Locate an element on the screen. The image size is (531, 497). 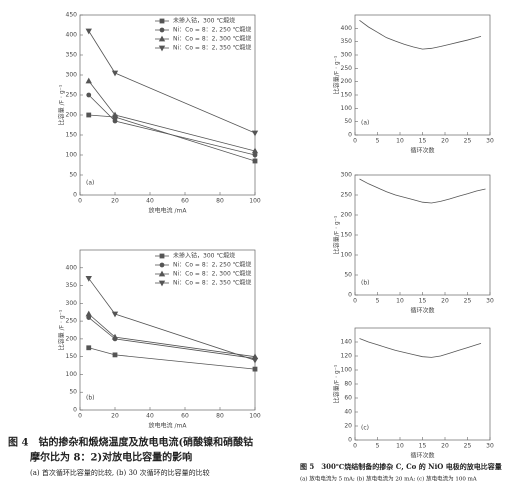
y-tick-label: 20 is located at coordinates (348, 426).